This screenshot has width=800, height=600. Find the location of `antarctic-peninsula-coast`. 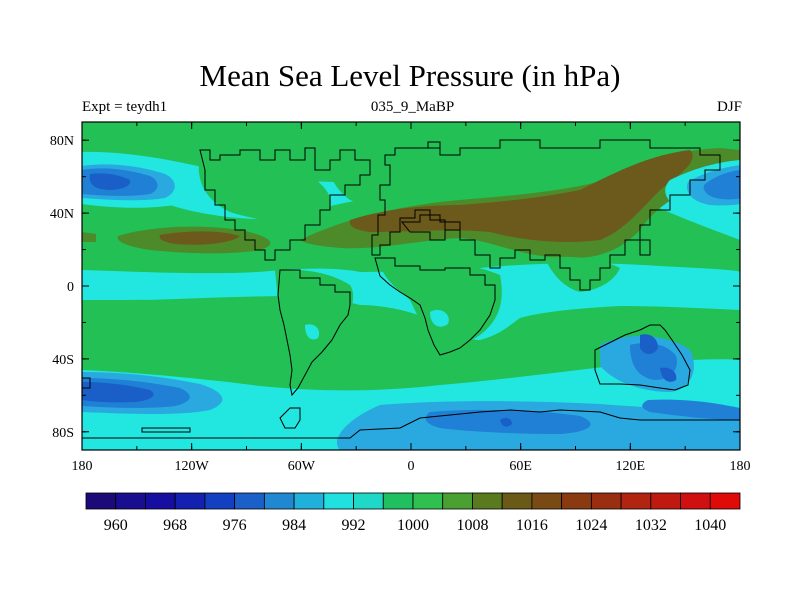

antarctic-peninsula-coast is located at coordinates (290, 418).